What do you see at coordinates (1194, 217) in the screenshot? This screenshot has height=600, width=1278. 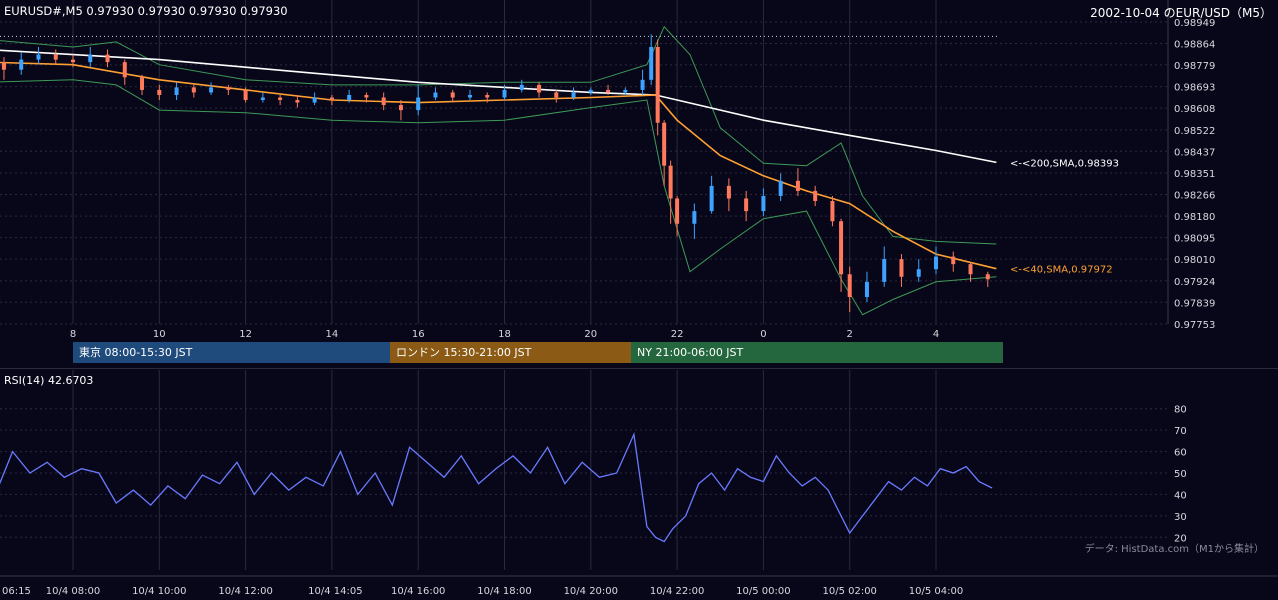 I see `price-ytick-label: 0.98180` at bounding box center [1194, 217].